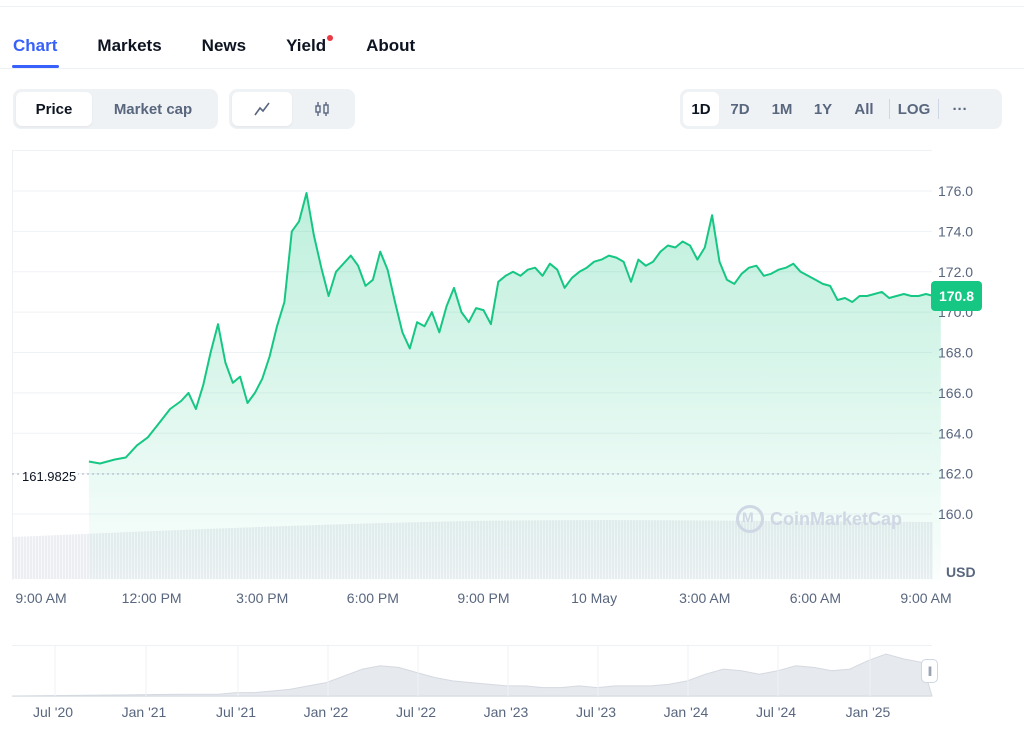 The height and width of the screenshot is (750, 1024). I want to click on x-tick-label: 3:00 AM, so click(704, 598).